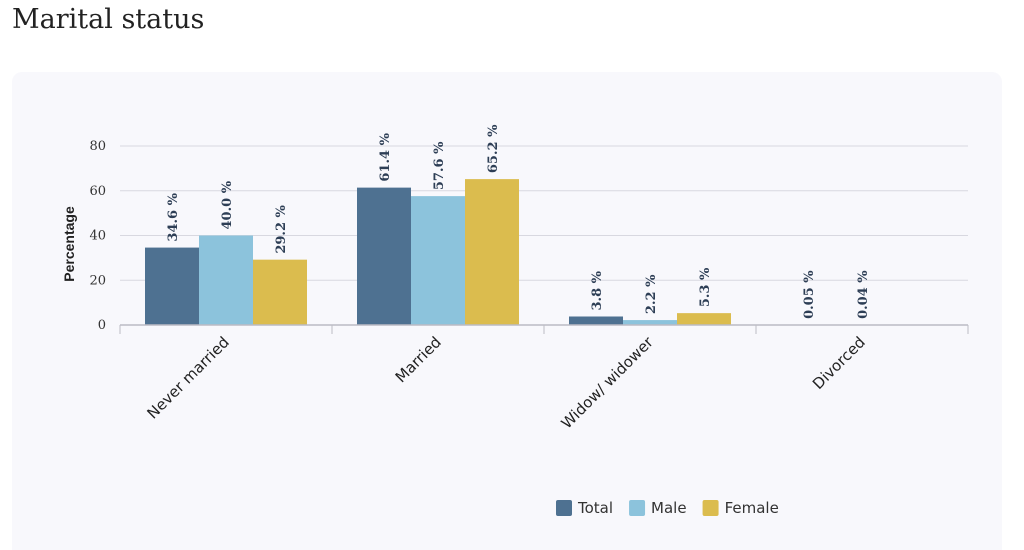 The height and width of the screenshot is (550, 1024). Describe the element at coordinates (69, 244) in the screenshot. I see `y-axis-title: Percentage` at that location.